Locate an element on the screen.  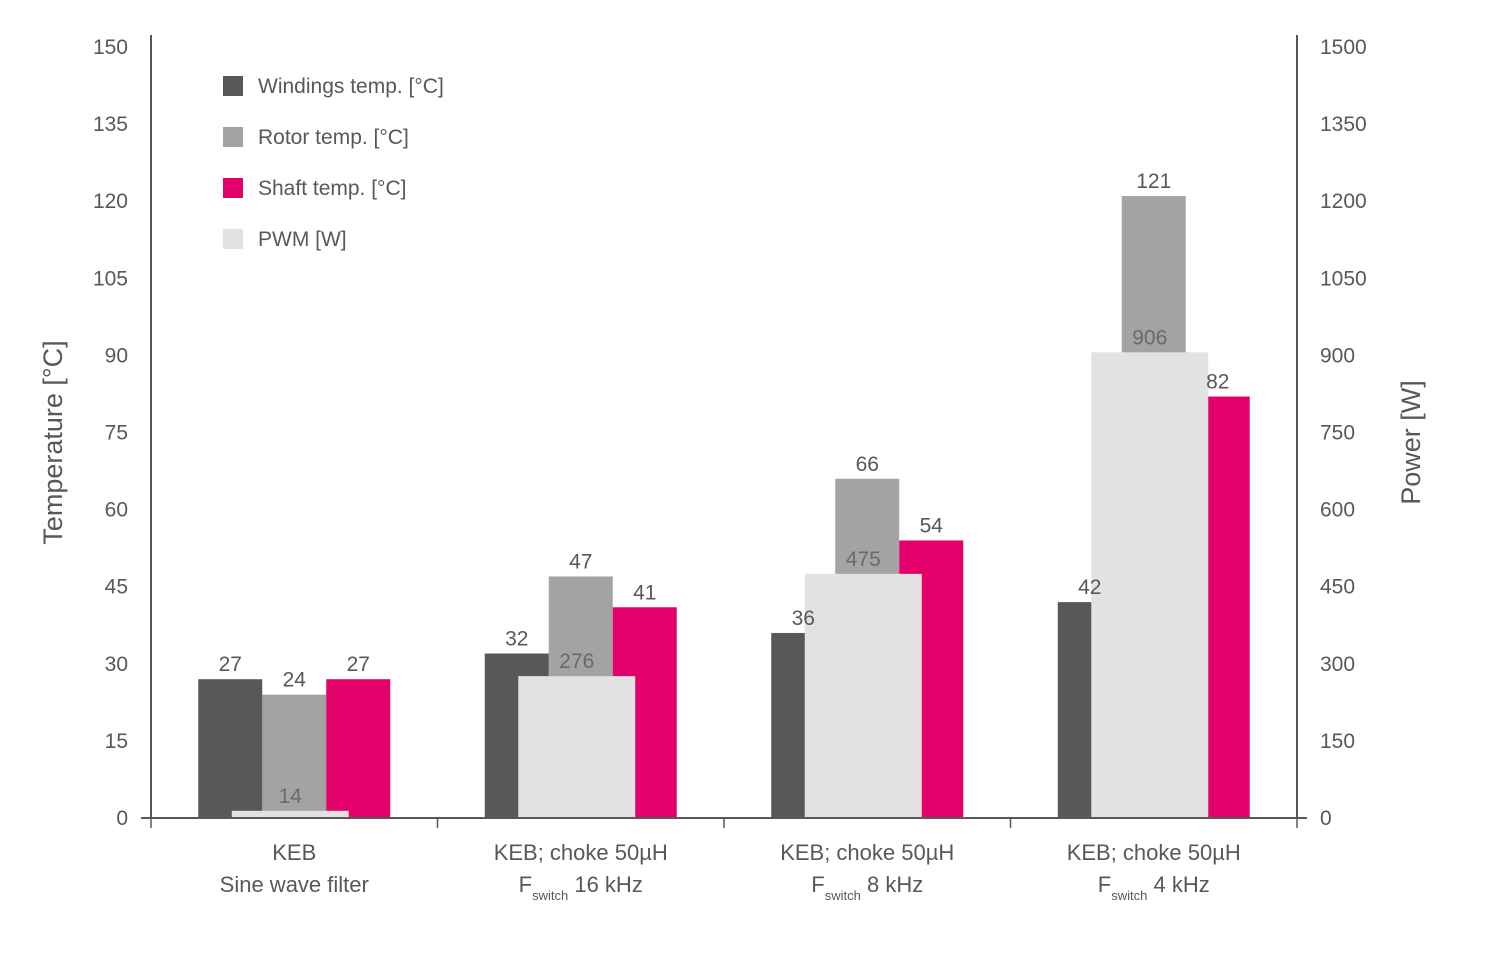
y-left-tick-label: 105 is located at coordinates (110, 278).